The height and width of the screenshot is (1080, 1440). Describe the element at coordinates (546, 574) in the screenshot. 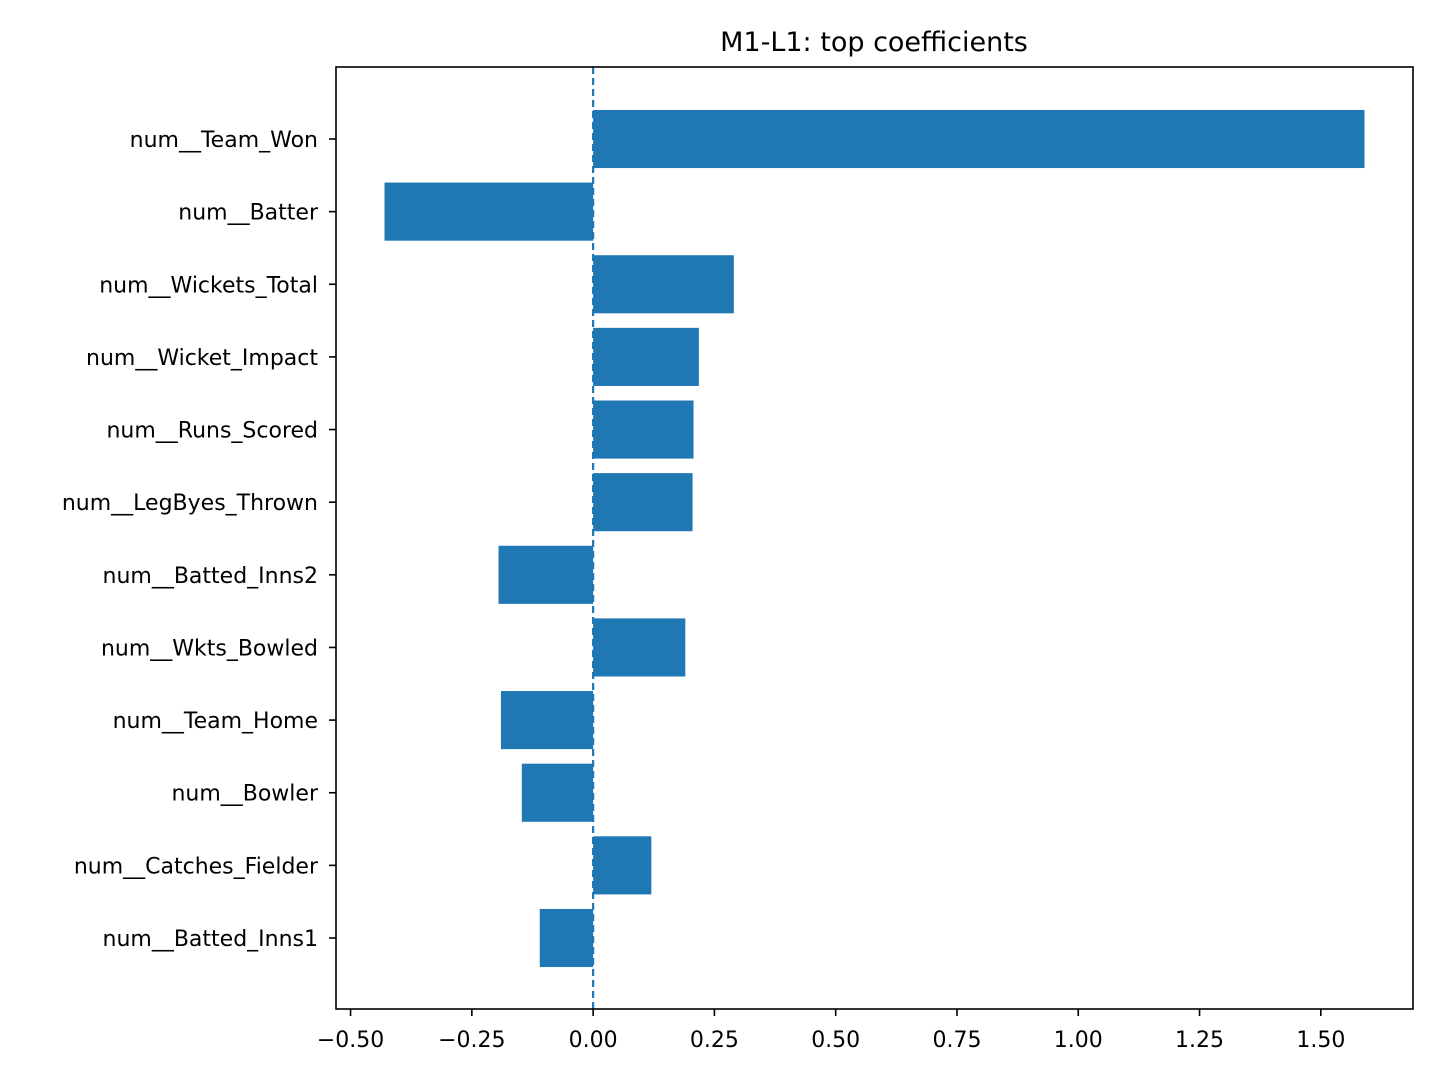

I see `bar-num__Batted_Inns2` at that location.